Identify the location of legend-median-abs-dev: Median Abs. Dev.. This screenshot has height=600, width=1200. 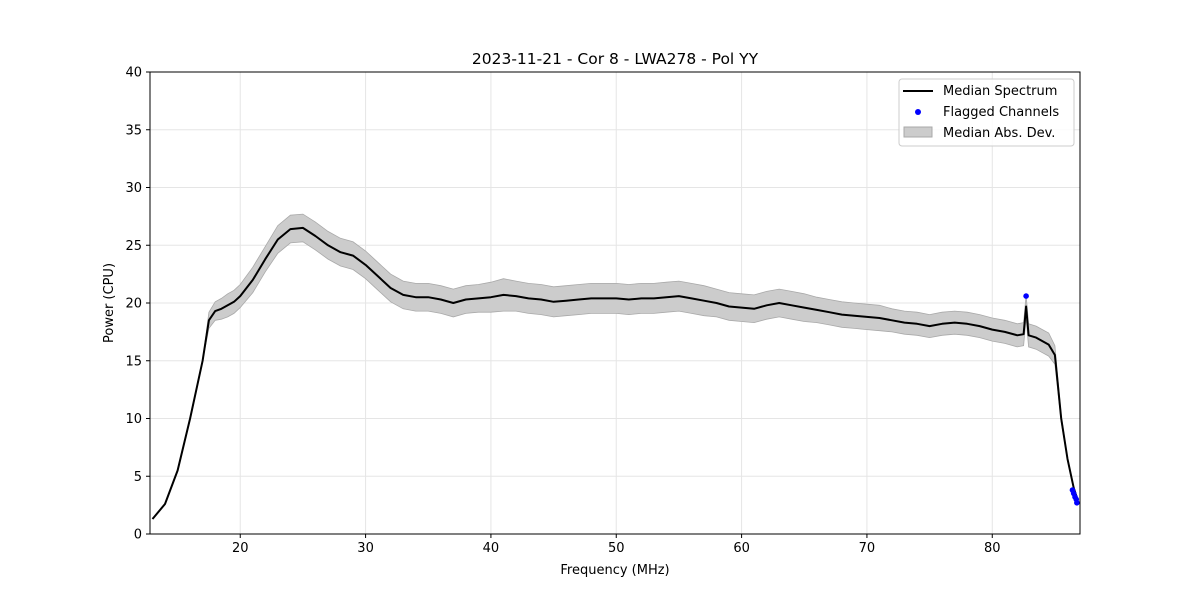
(999, 133).